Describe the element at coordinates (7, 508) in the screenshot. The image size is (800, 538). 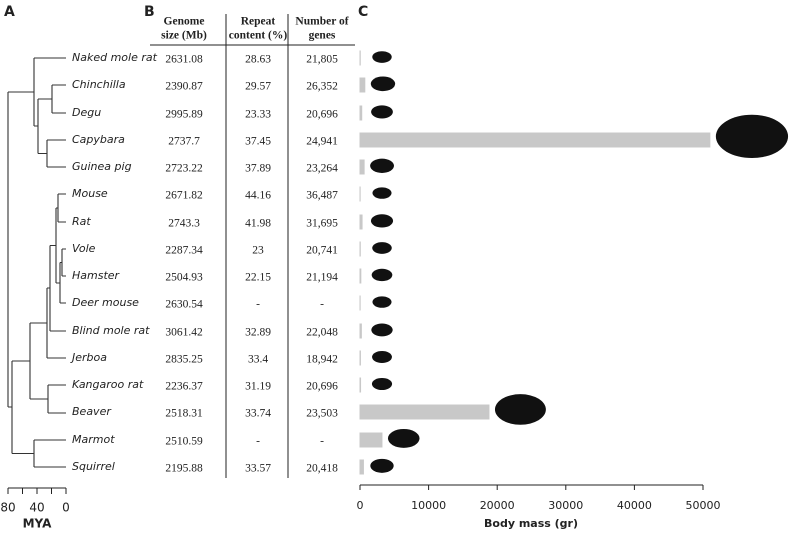
I see `x-tick-label: 80` at that location.